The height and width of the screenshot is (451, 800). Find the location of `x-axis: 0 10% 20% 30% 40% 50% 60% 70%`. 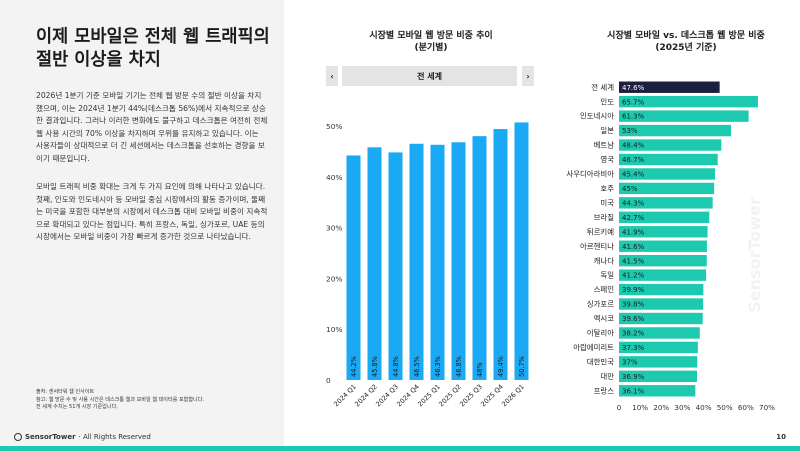

x-axis: 0 10% 20% 30% 40% 50% 60% 70% is located at coordinates (696, 407).